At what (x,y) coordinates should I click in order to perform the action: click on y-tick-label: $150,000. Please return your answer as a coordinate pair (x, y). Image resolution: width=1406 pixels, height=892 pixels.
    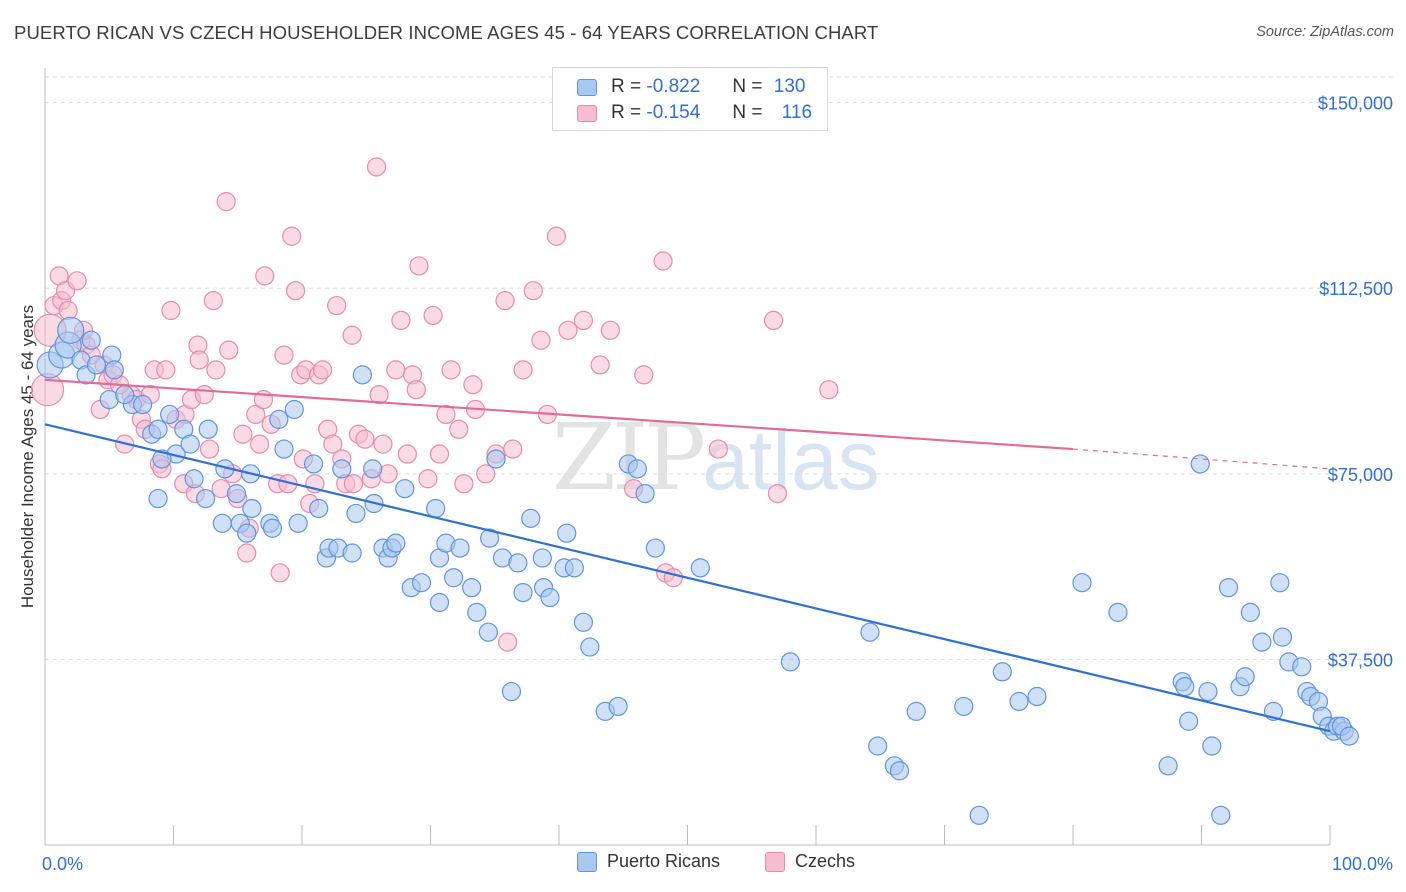
    Looking at the image, I should click on (1355, 104).